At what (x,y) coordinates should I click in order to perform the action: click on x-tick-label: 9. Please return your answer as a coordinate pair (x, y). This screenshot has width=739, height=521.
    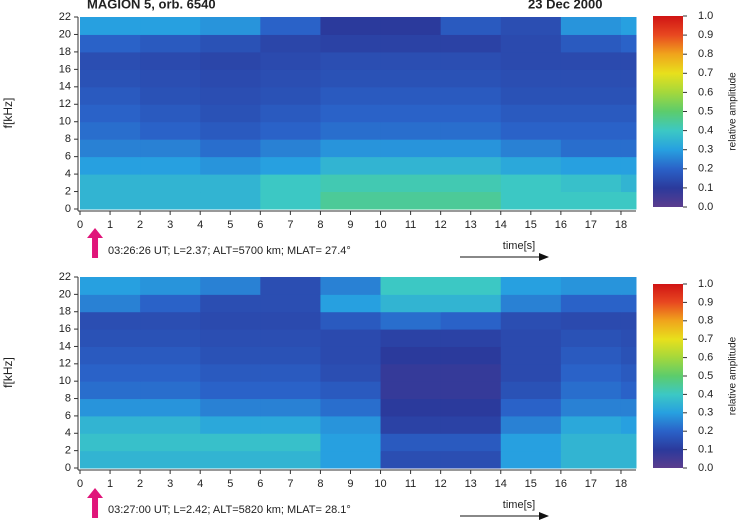
    Looking at the image, I should click on (350, 484).